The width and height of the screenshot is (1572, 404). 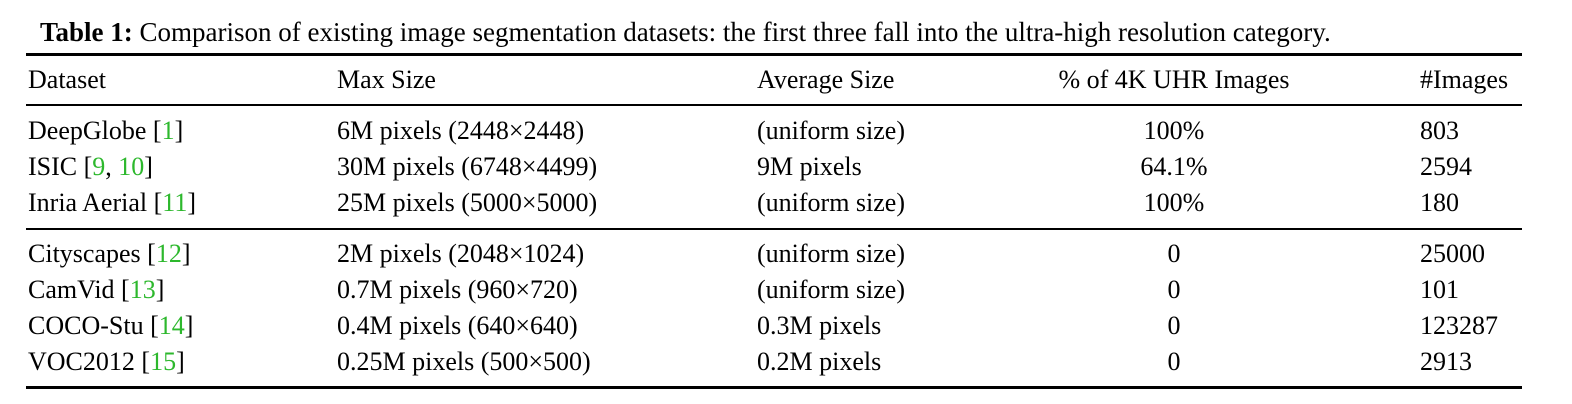 What do you see at coordinates (88, 202) in the screenshot?
I see `dataset-name: Inria Aerial` at bounding box center [88, 202].